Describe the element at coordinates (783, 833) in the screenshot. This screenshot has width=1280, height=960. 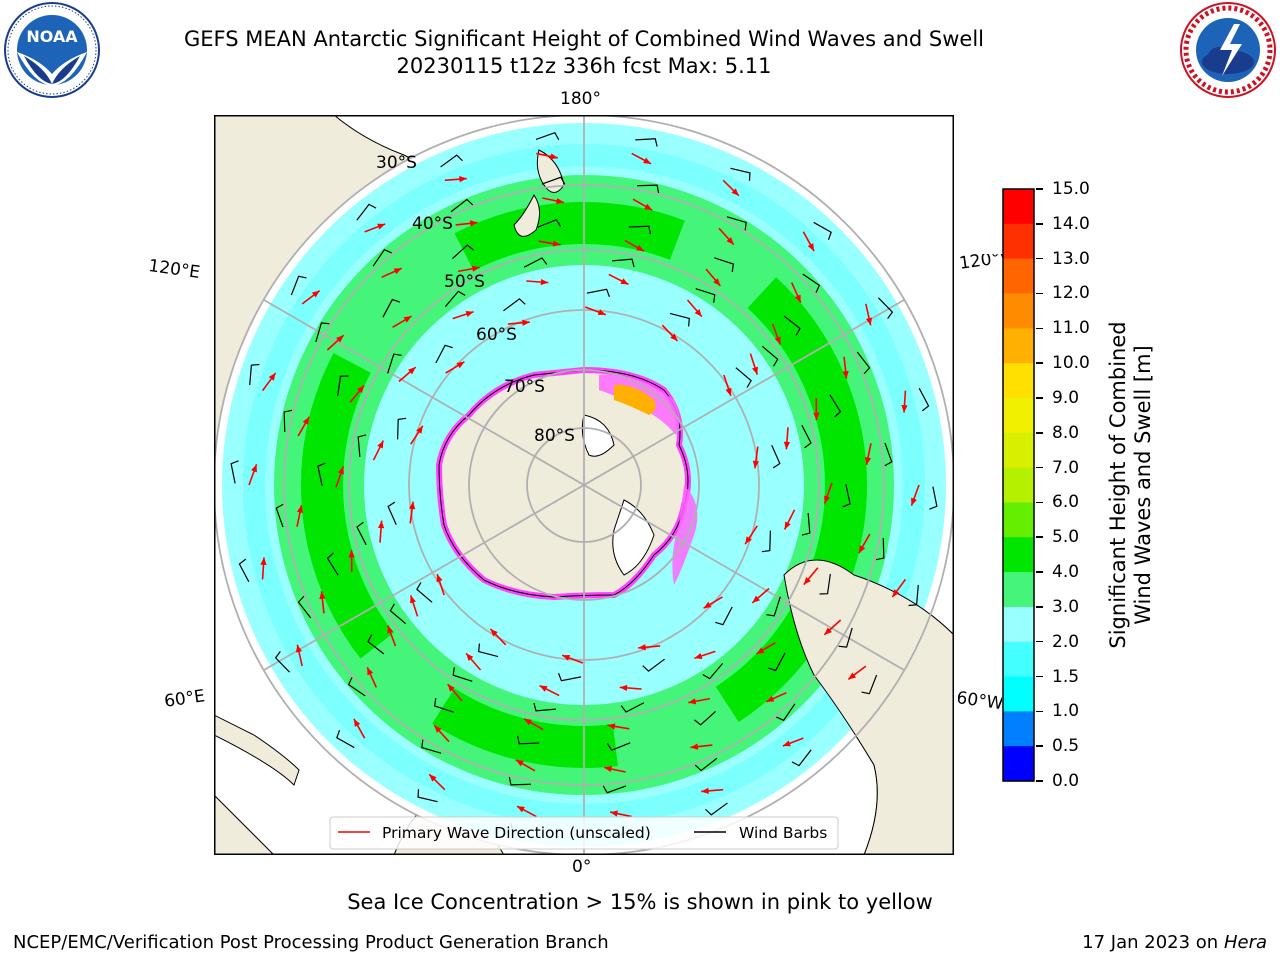
I see `legend-barb-label: Wind Barbs` at that location.